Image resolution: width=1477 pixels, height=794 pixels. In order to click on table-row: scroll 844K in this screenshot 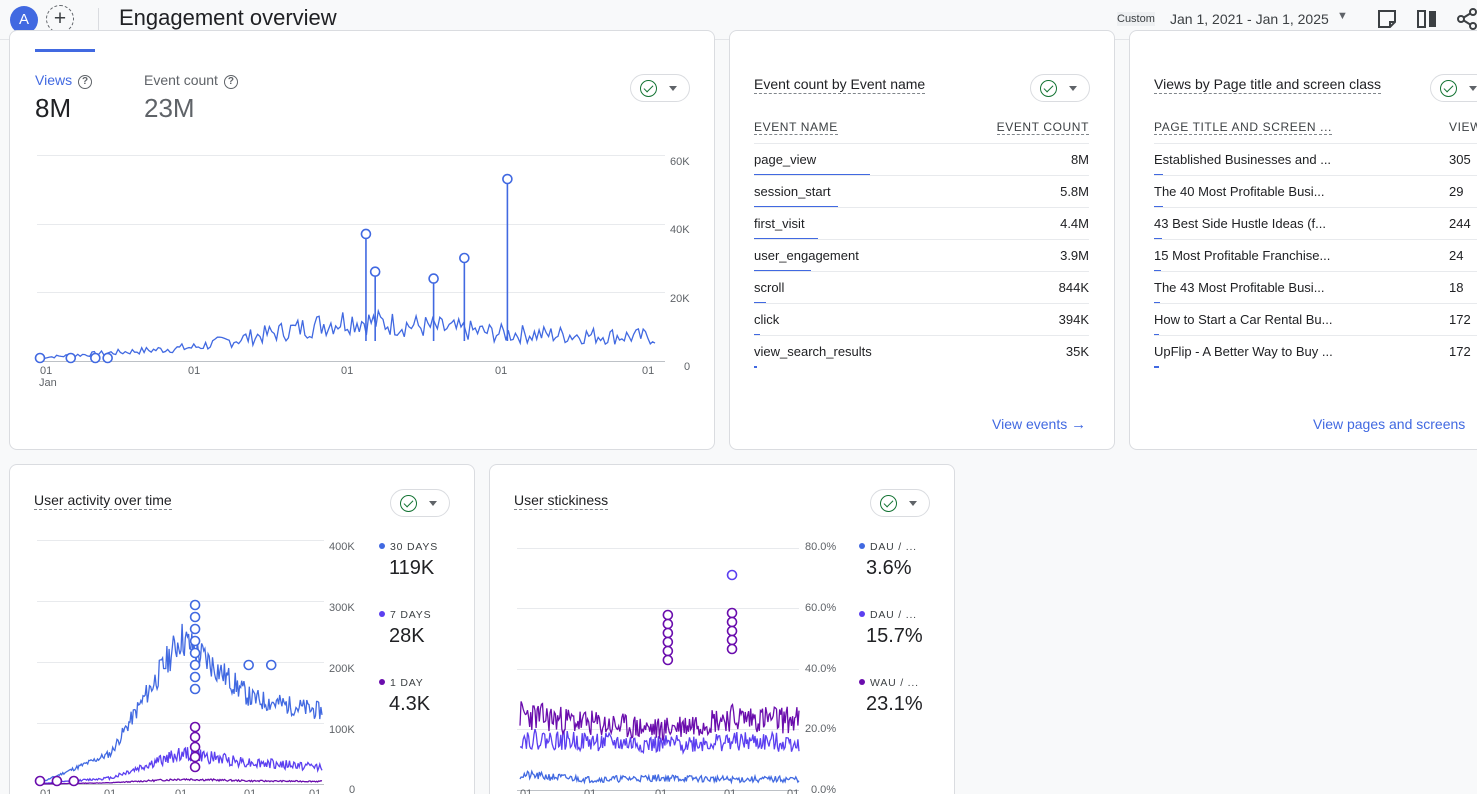, I will do `click(921, 287)`.